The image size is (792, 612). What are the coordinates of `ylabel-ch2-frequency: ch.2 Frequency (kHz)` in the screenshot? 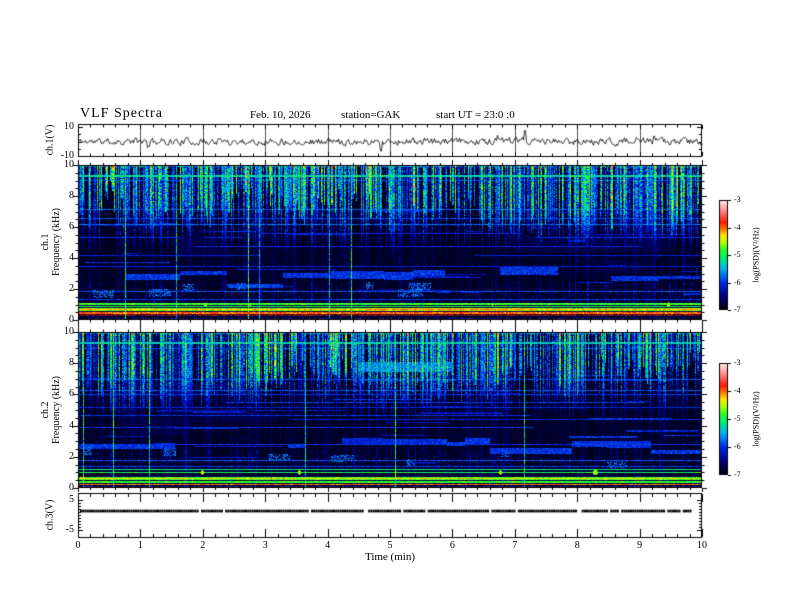 It's located at (51, 410).